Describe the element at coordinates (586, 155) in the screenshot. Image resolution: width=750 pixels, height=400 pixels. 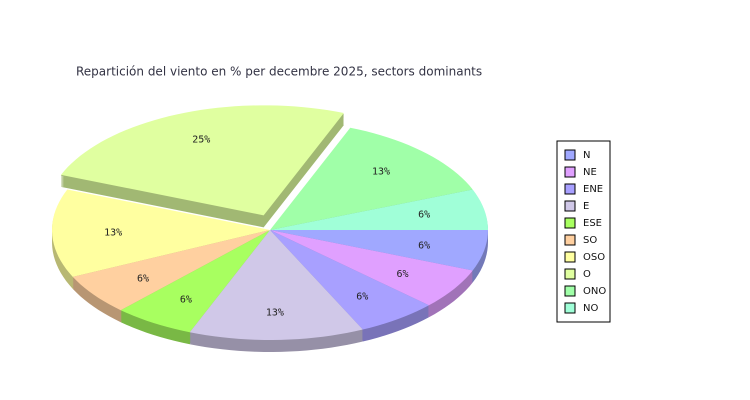
I see `legend-label: N` at that location.